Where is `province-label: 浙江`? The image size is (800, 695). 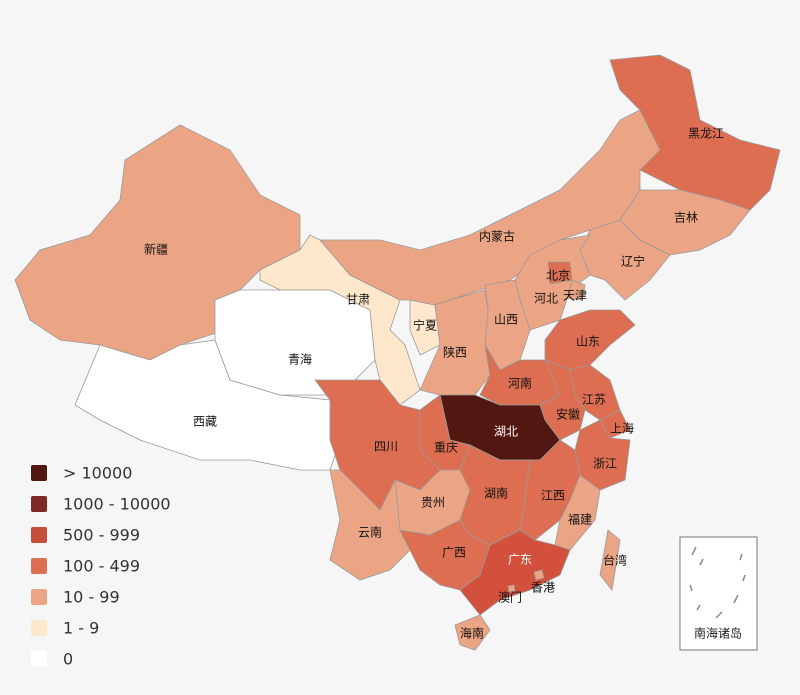 province-label: 浙江 is located at coordinates (605, 464).